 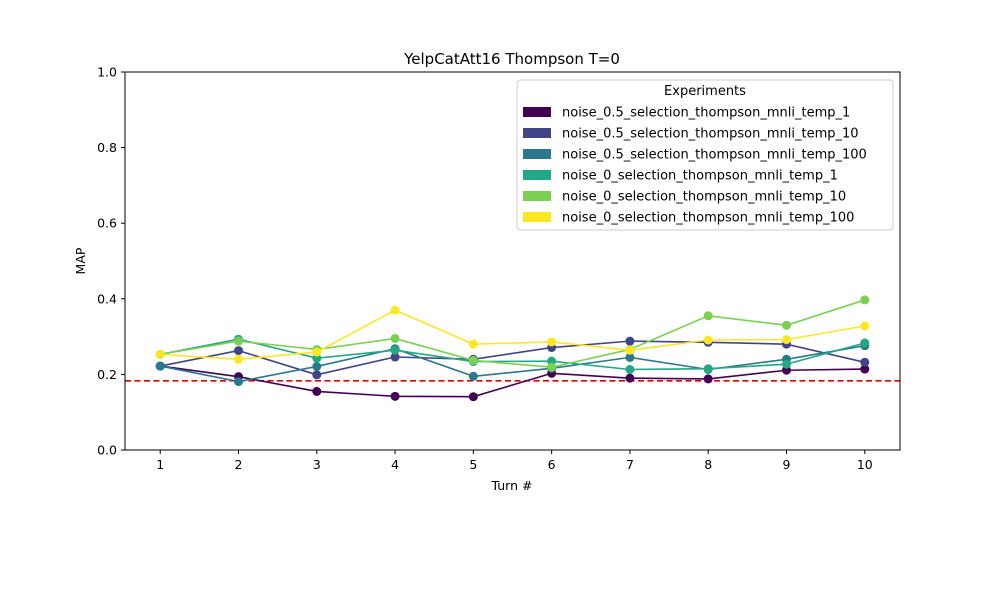 I want to click on x-tick-label: 4, so click(x=395, y=464).